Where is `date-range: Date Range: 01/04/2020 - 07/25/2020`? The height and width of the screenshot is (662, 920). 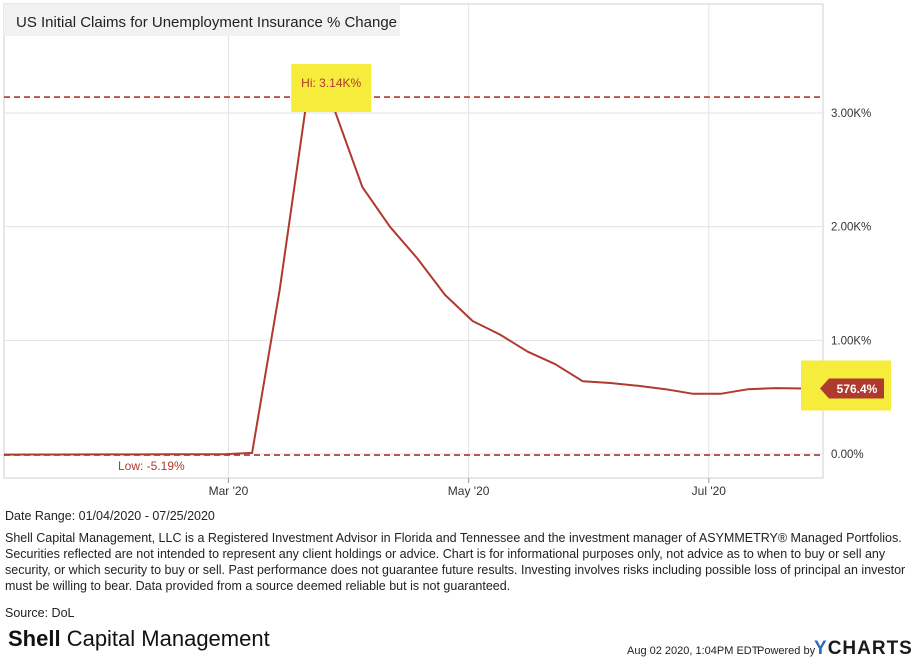
date-range: Date Range: 01/04/2020 - 07/25/2020 is located at coordinates (110, 516).